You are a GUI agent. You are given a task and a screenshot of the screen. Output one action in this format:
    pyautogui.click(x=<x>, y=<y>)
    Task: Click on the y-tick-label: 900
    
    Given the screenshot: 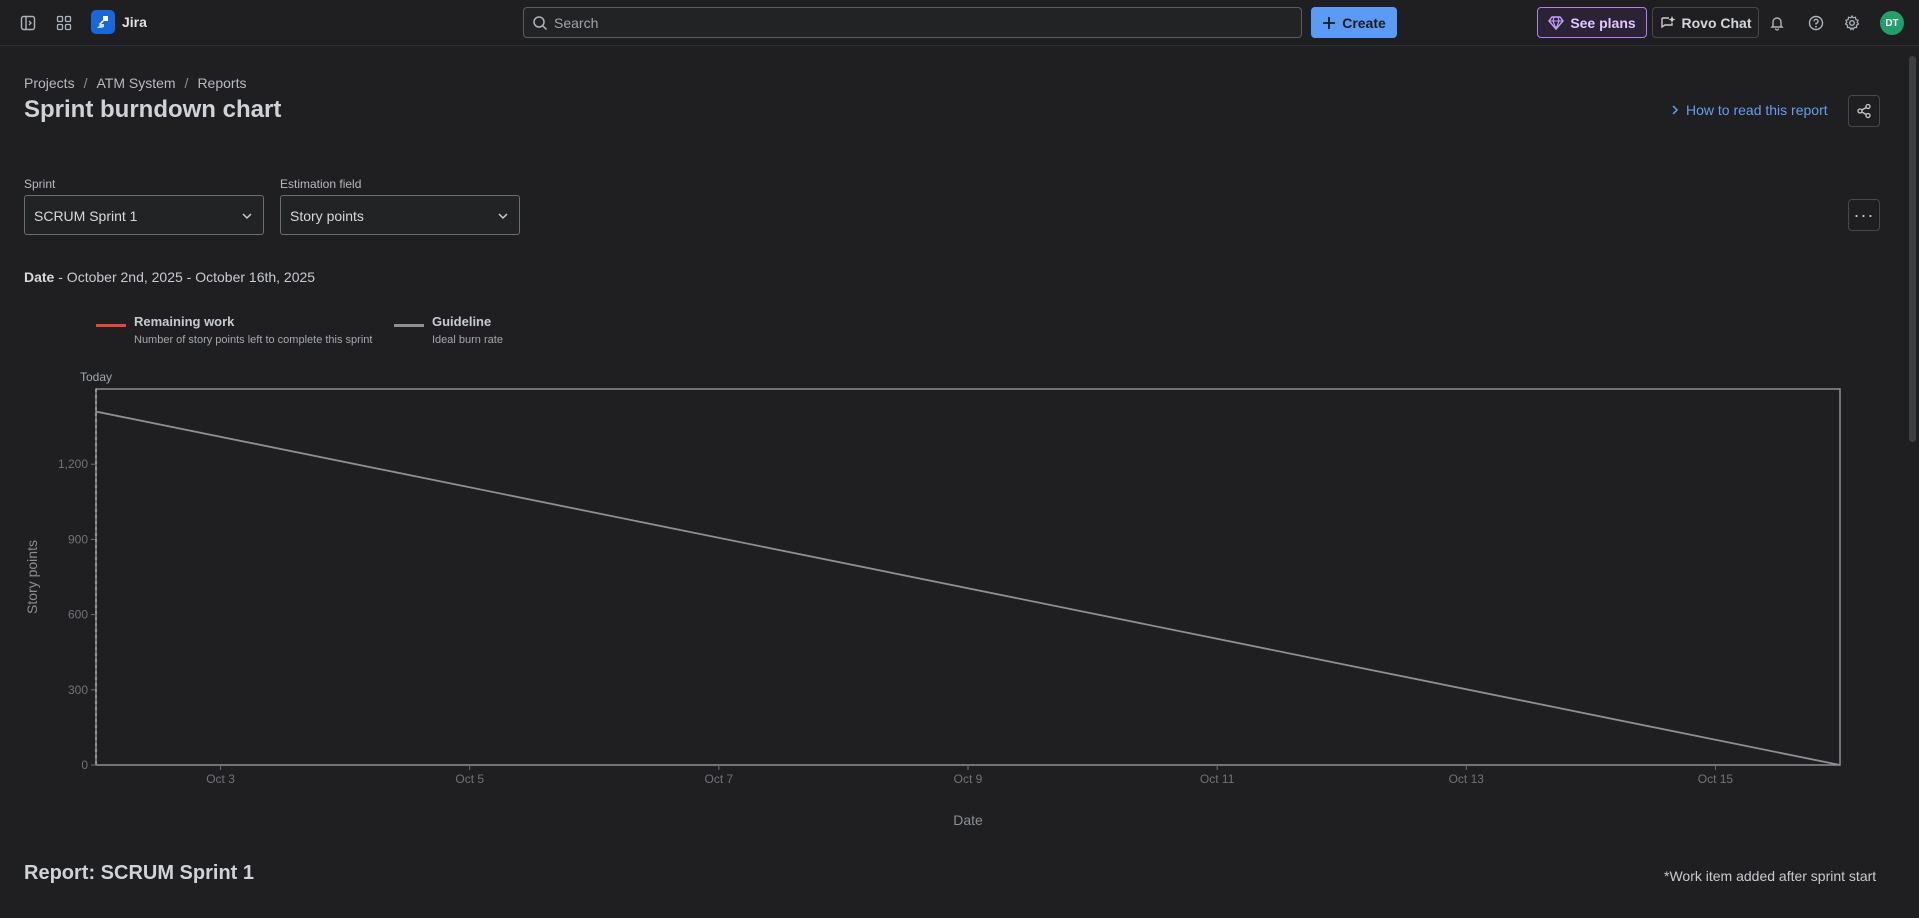 What is the action you would take?
    pyautogui.click(x=78, y=539)
    